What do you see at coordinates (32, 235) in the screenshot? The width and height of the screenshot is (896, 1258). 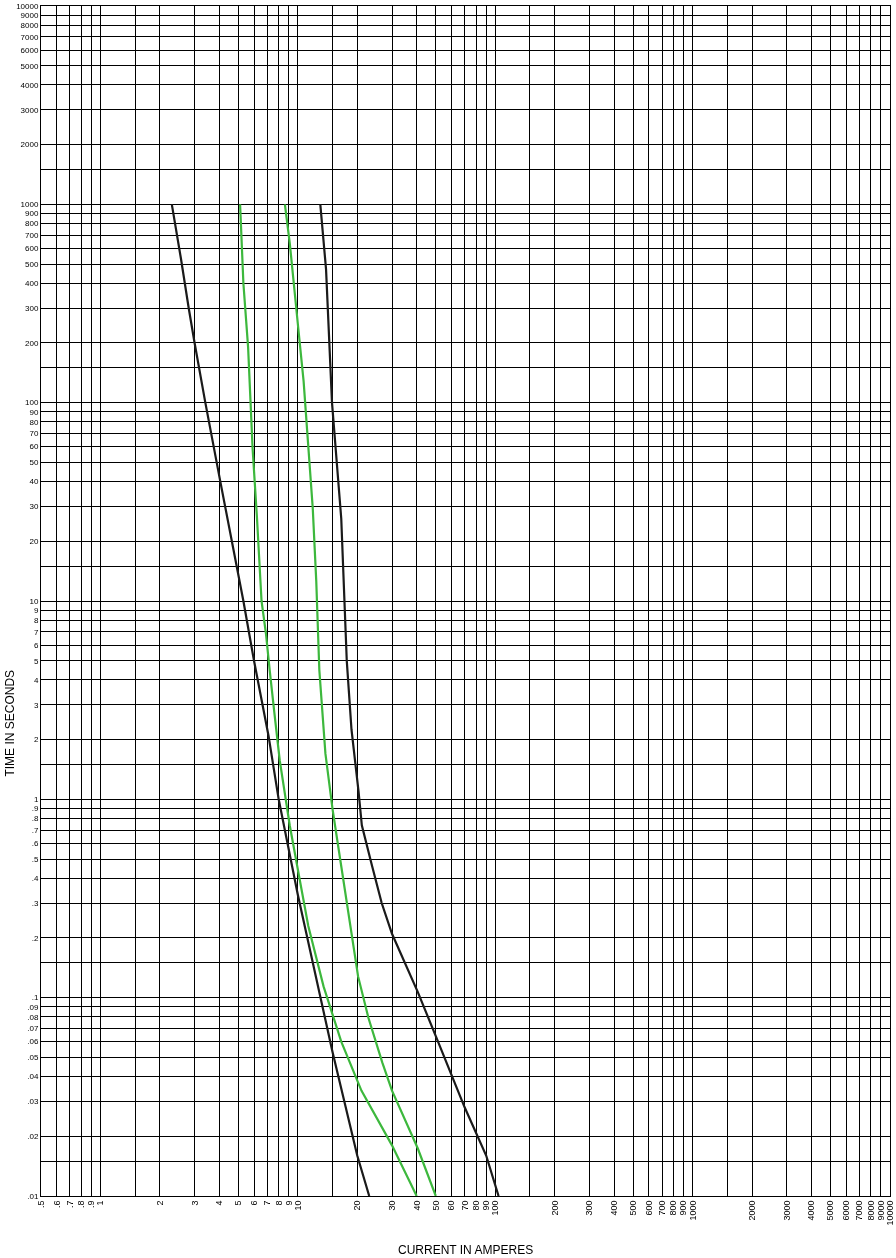 I see `y-tick-label: 700` at bounding box center [32, 235].